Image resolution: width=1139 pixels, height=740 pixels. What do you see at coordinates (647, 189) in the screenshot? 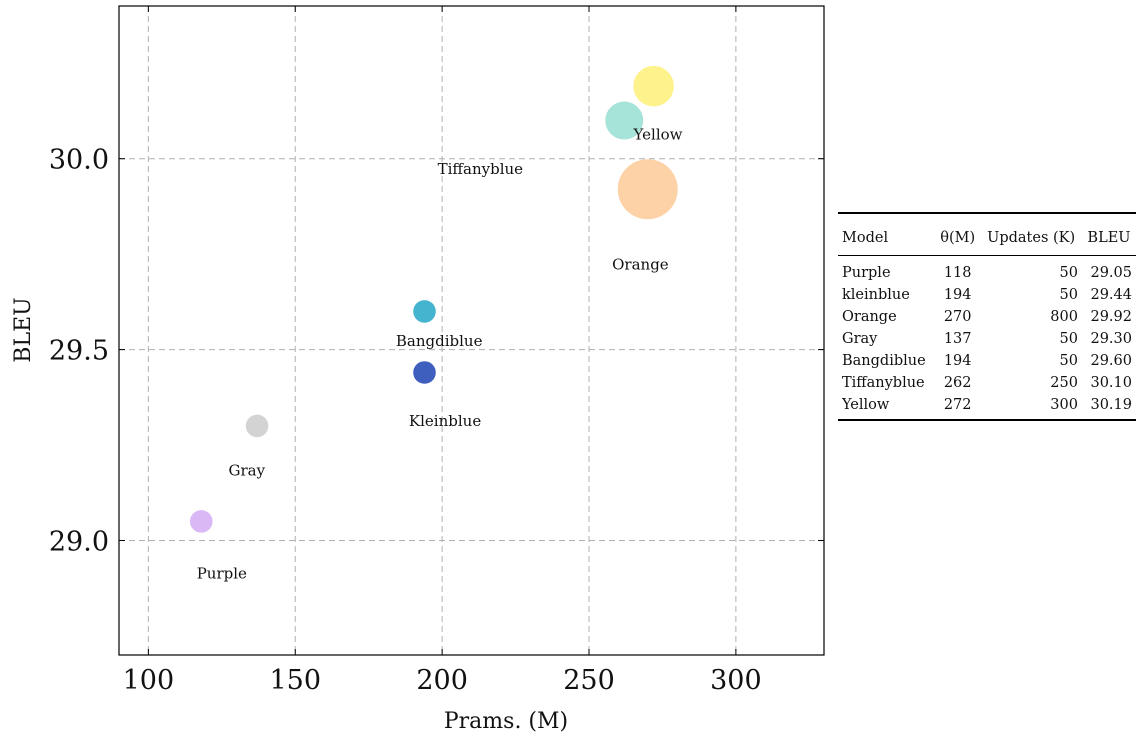
I see `bubble-orange` at bounding box center [647, 189].